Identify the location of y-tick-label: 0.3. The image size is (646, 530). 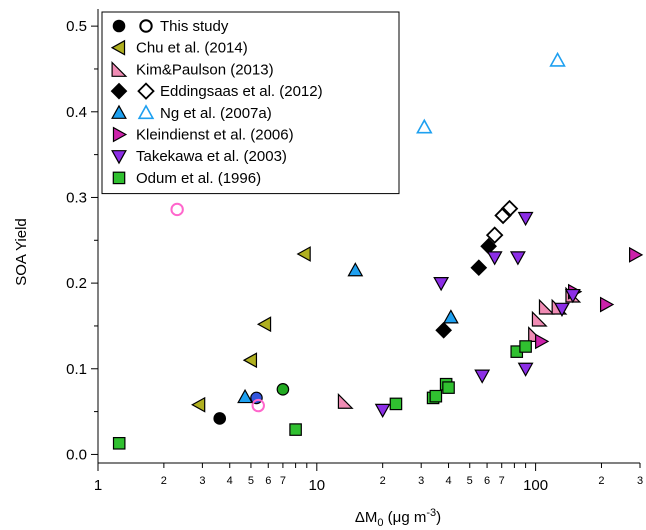
(76, 197).